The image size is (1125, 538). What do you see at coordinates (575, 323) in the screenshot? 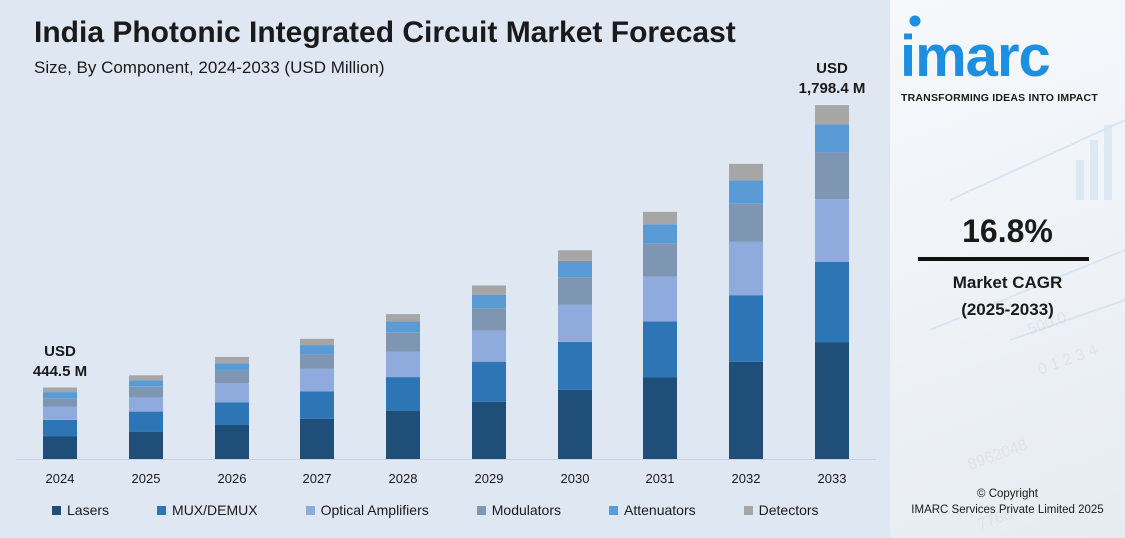
I see `bar-segment-2030-optical-amplifiers` at bounding box center [575, 323].